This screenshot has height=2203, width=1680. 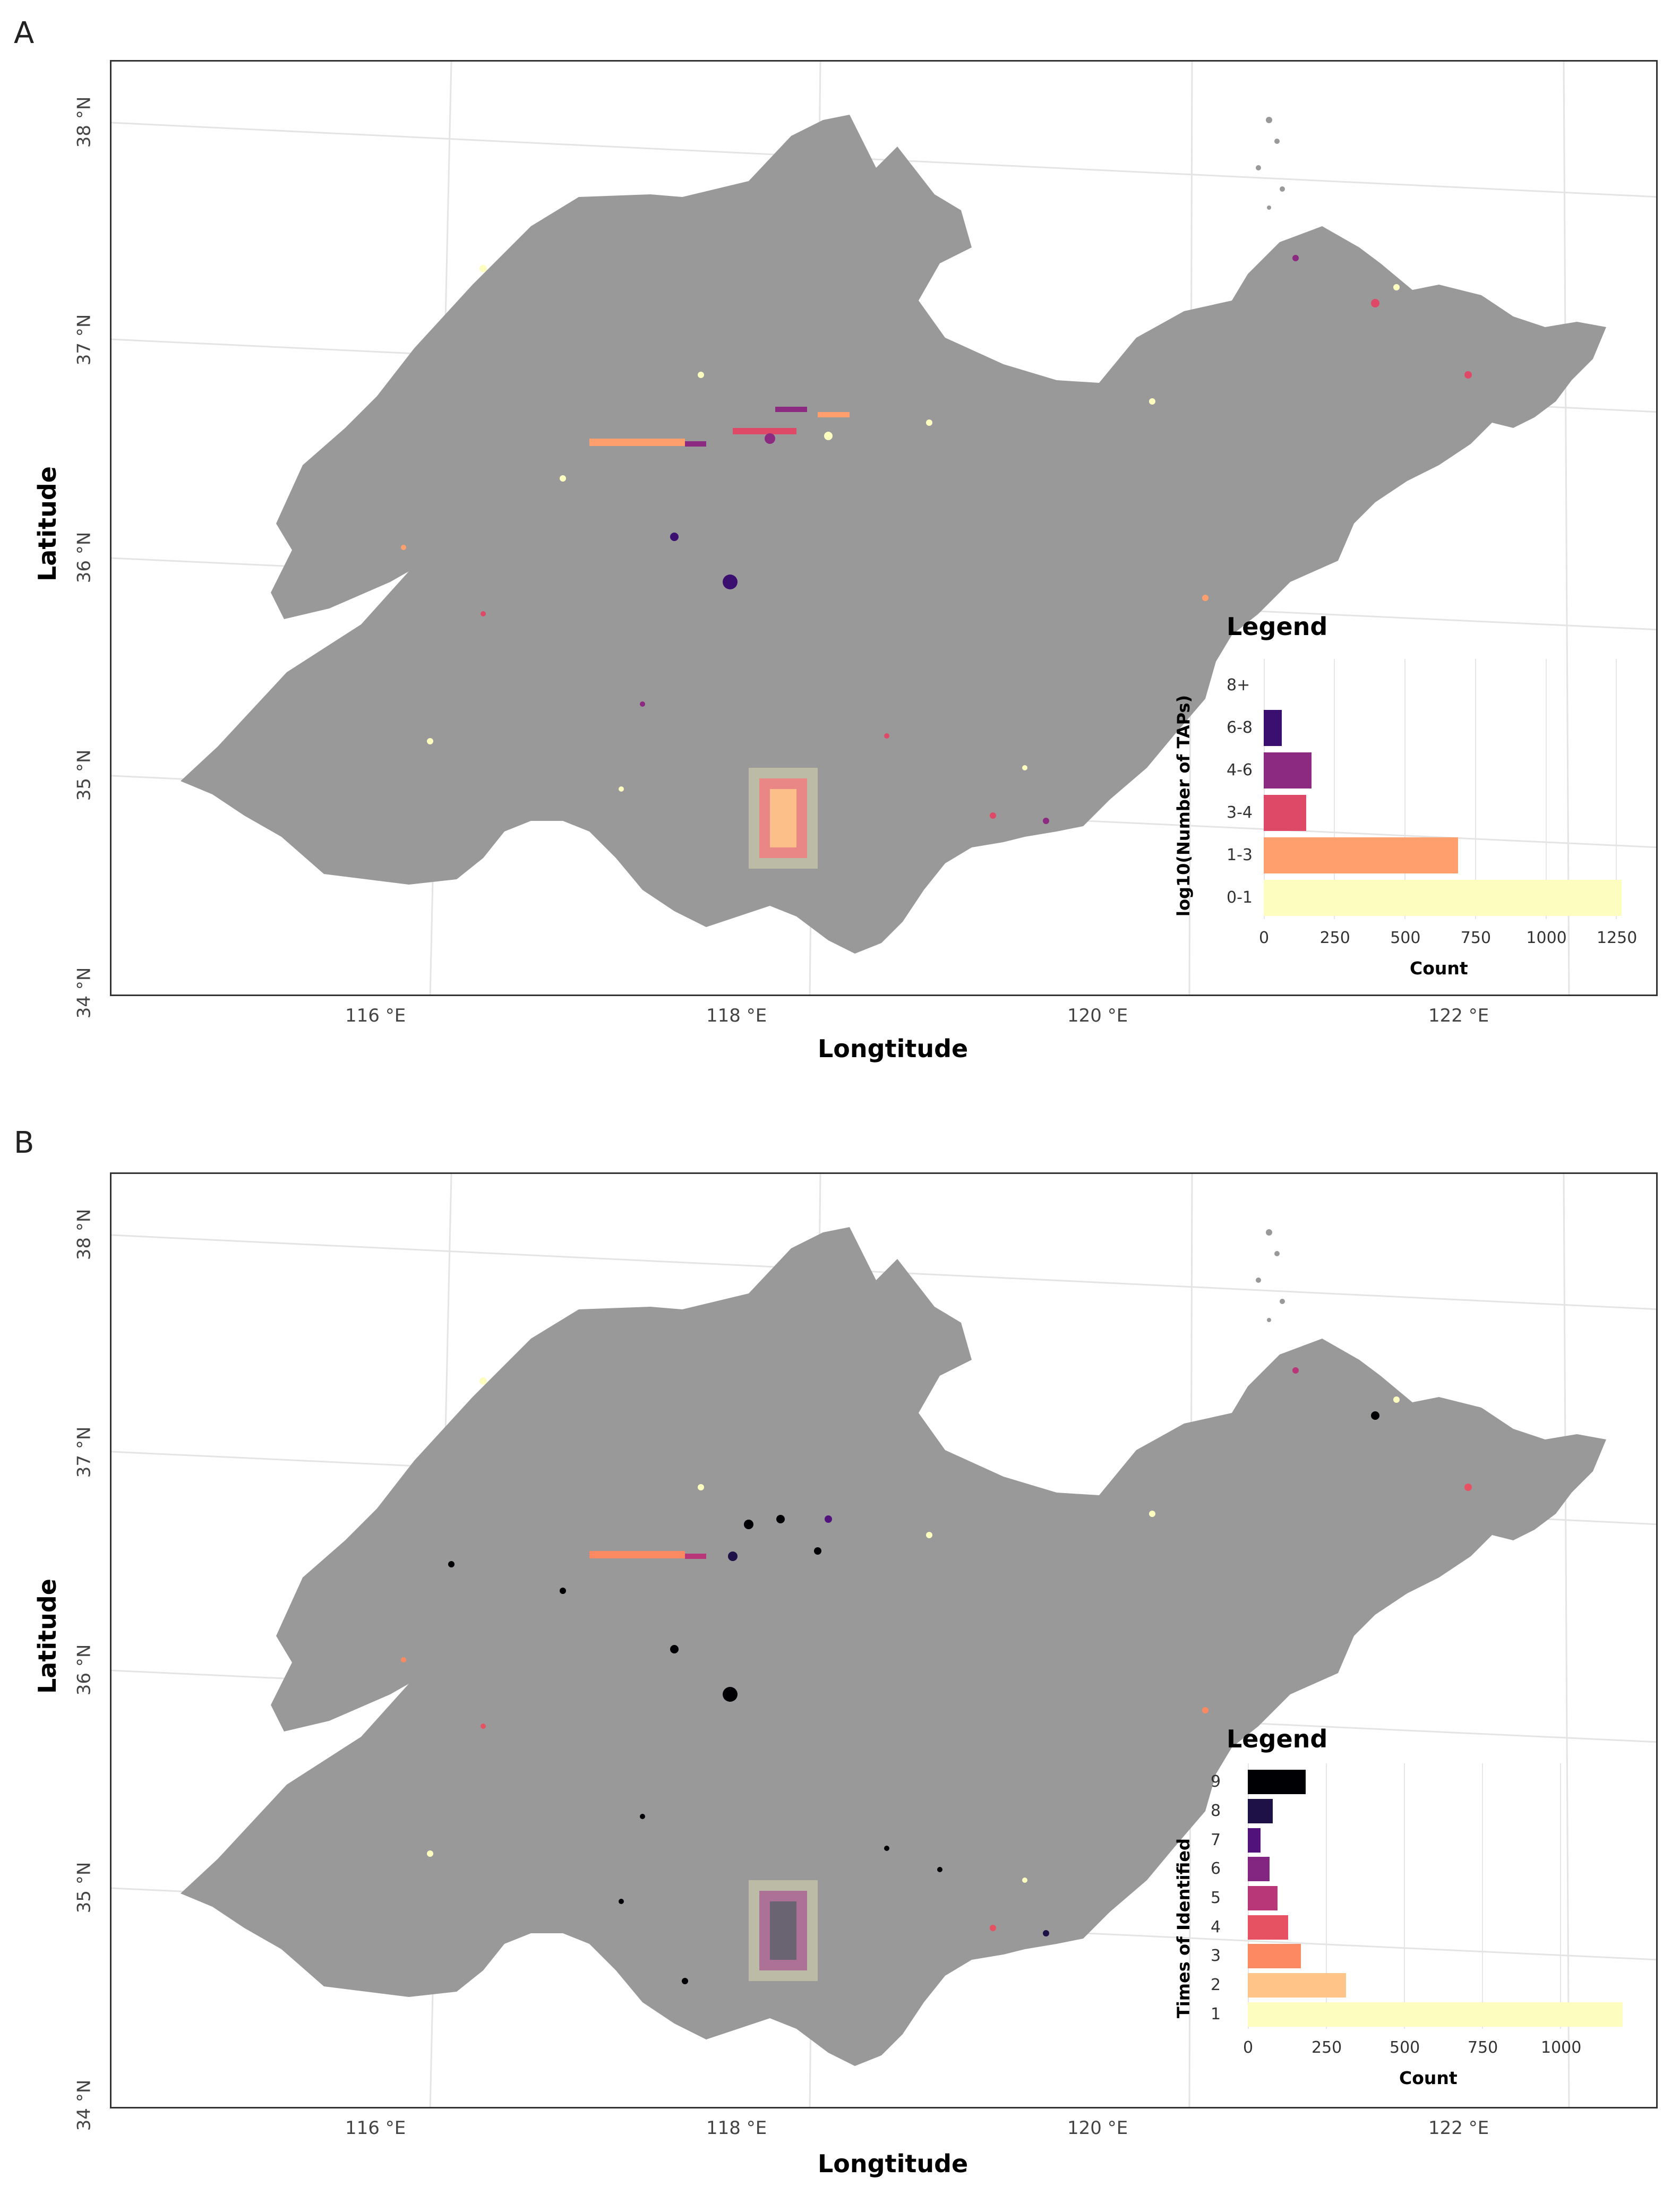 What do you see at coordinates (1240, 897) in the screenshot?
I see `legend-category-label: 0-1` at bounding box center [1240, 897].